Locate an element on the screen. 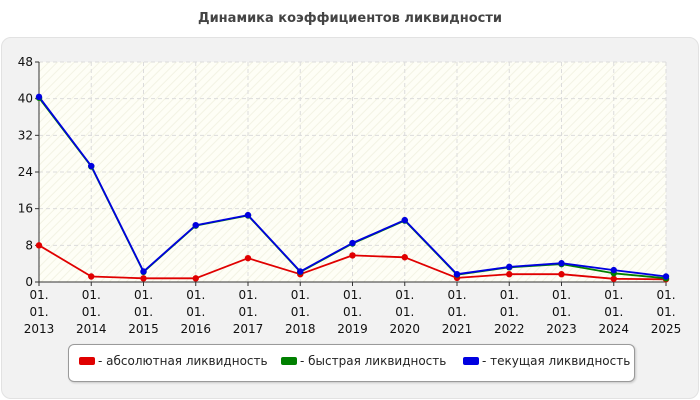  y-tick-label: 0 is located at coordinates (29, 282).